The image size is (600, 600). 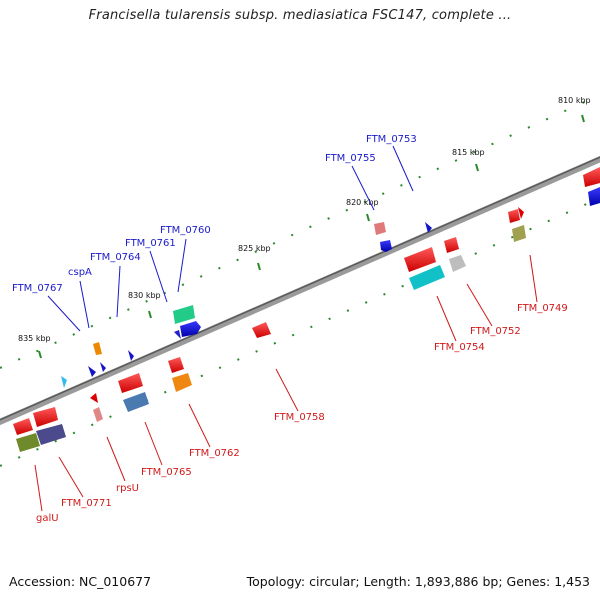 What do you see at coordinates (254, 248) in the screenshot?
I see `kbp-825: 825 kbp` at bounding box center [254, 248].